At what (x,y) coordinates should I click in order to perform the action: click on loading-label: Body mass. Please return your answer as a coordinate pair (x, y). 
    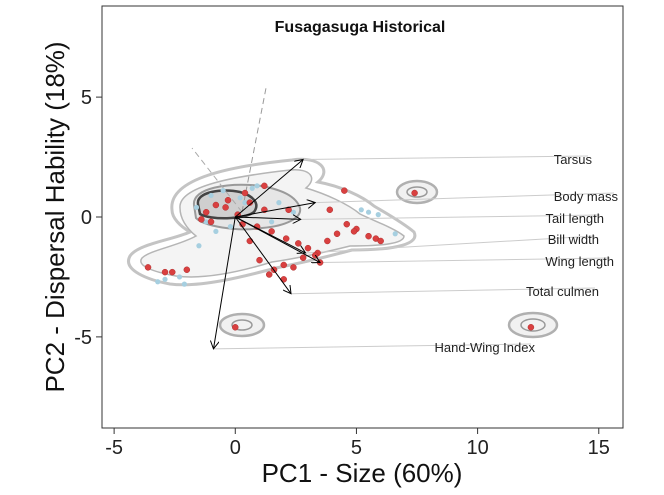
    Looking at the image, I should click on (586, 196).